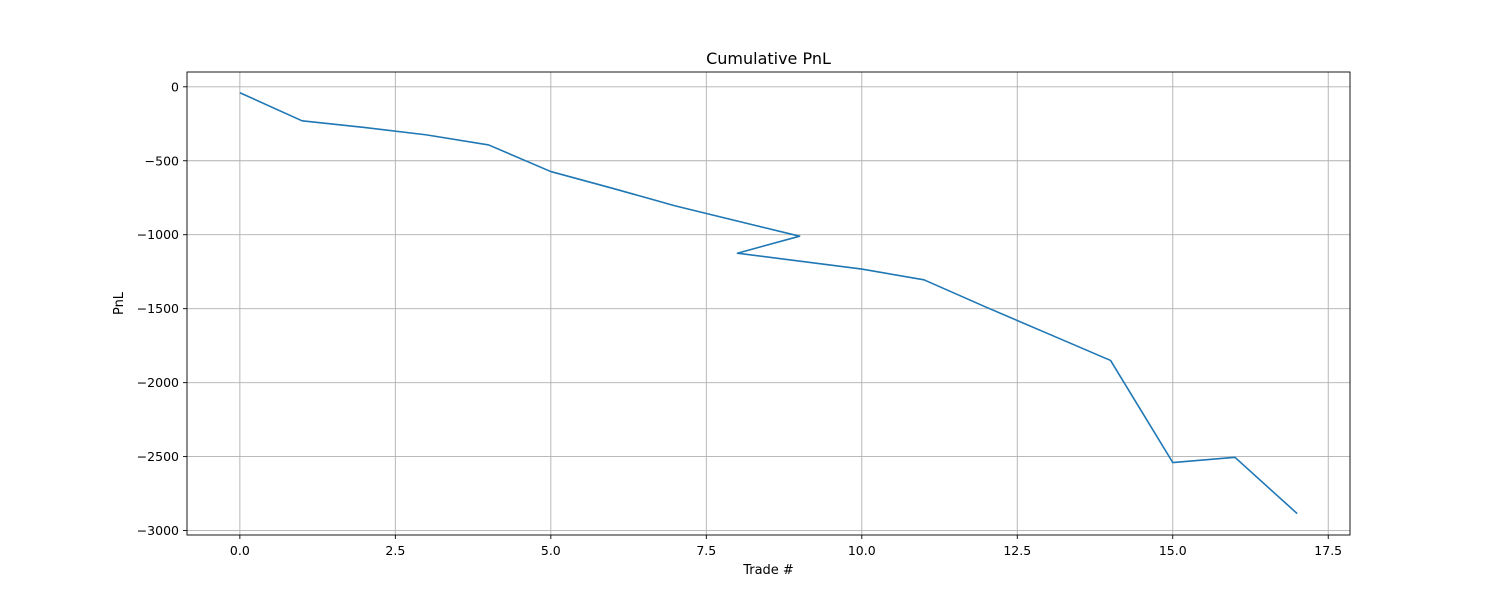 The height and width of the screenshot is (600, 1500). What do you see at coordinates (1173, 550) in the screenshot?
I see `x-tick-label: 15.0` at bounding box center [1173, 550].